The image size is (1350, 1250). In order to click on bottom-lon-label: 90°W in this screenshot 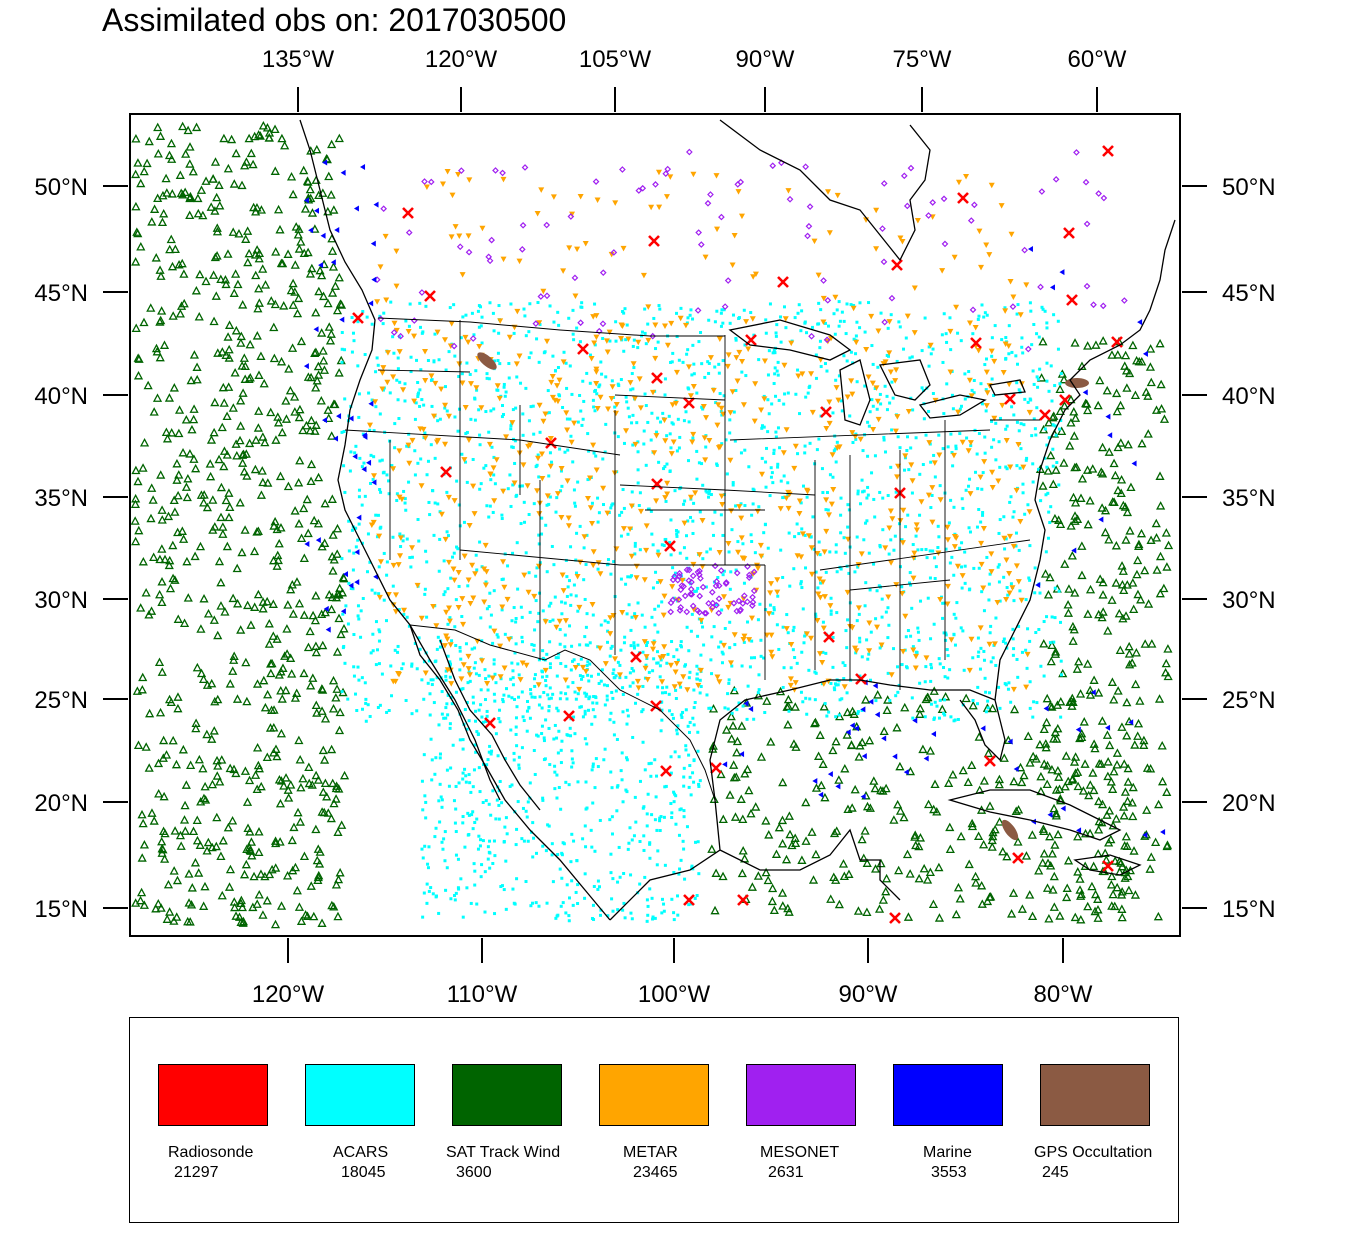, I will do `click(868, 994)`.